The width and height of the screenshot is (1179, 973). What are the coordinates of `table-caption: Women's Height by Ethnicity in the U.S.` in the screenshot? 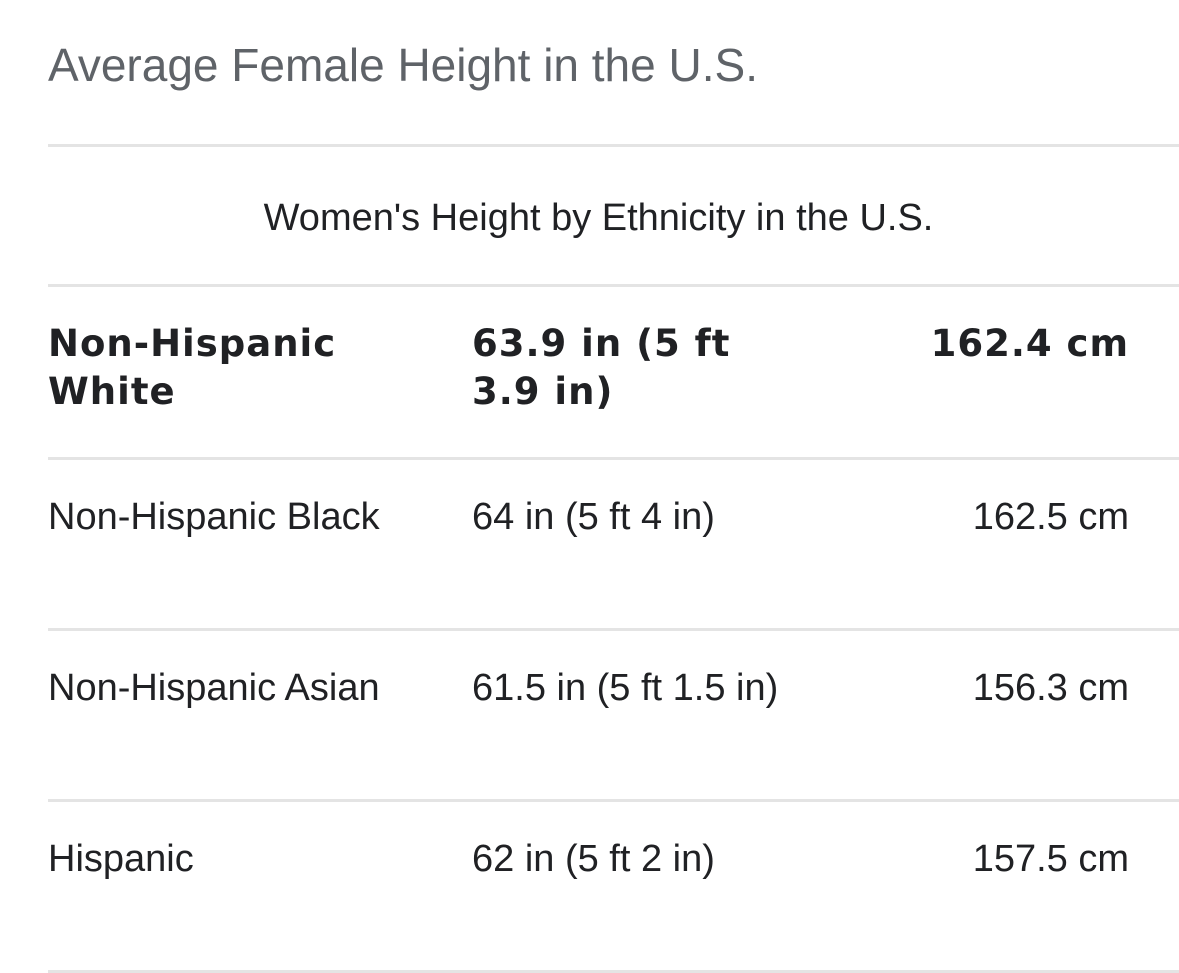 It's located at (613, 215).